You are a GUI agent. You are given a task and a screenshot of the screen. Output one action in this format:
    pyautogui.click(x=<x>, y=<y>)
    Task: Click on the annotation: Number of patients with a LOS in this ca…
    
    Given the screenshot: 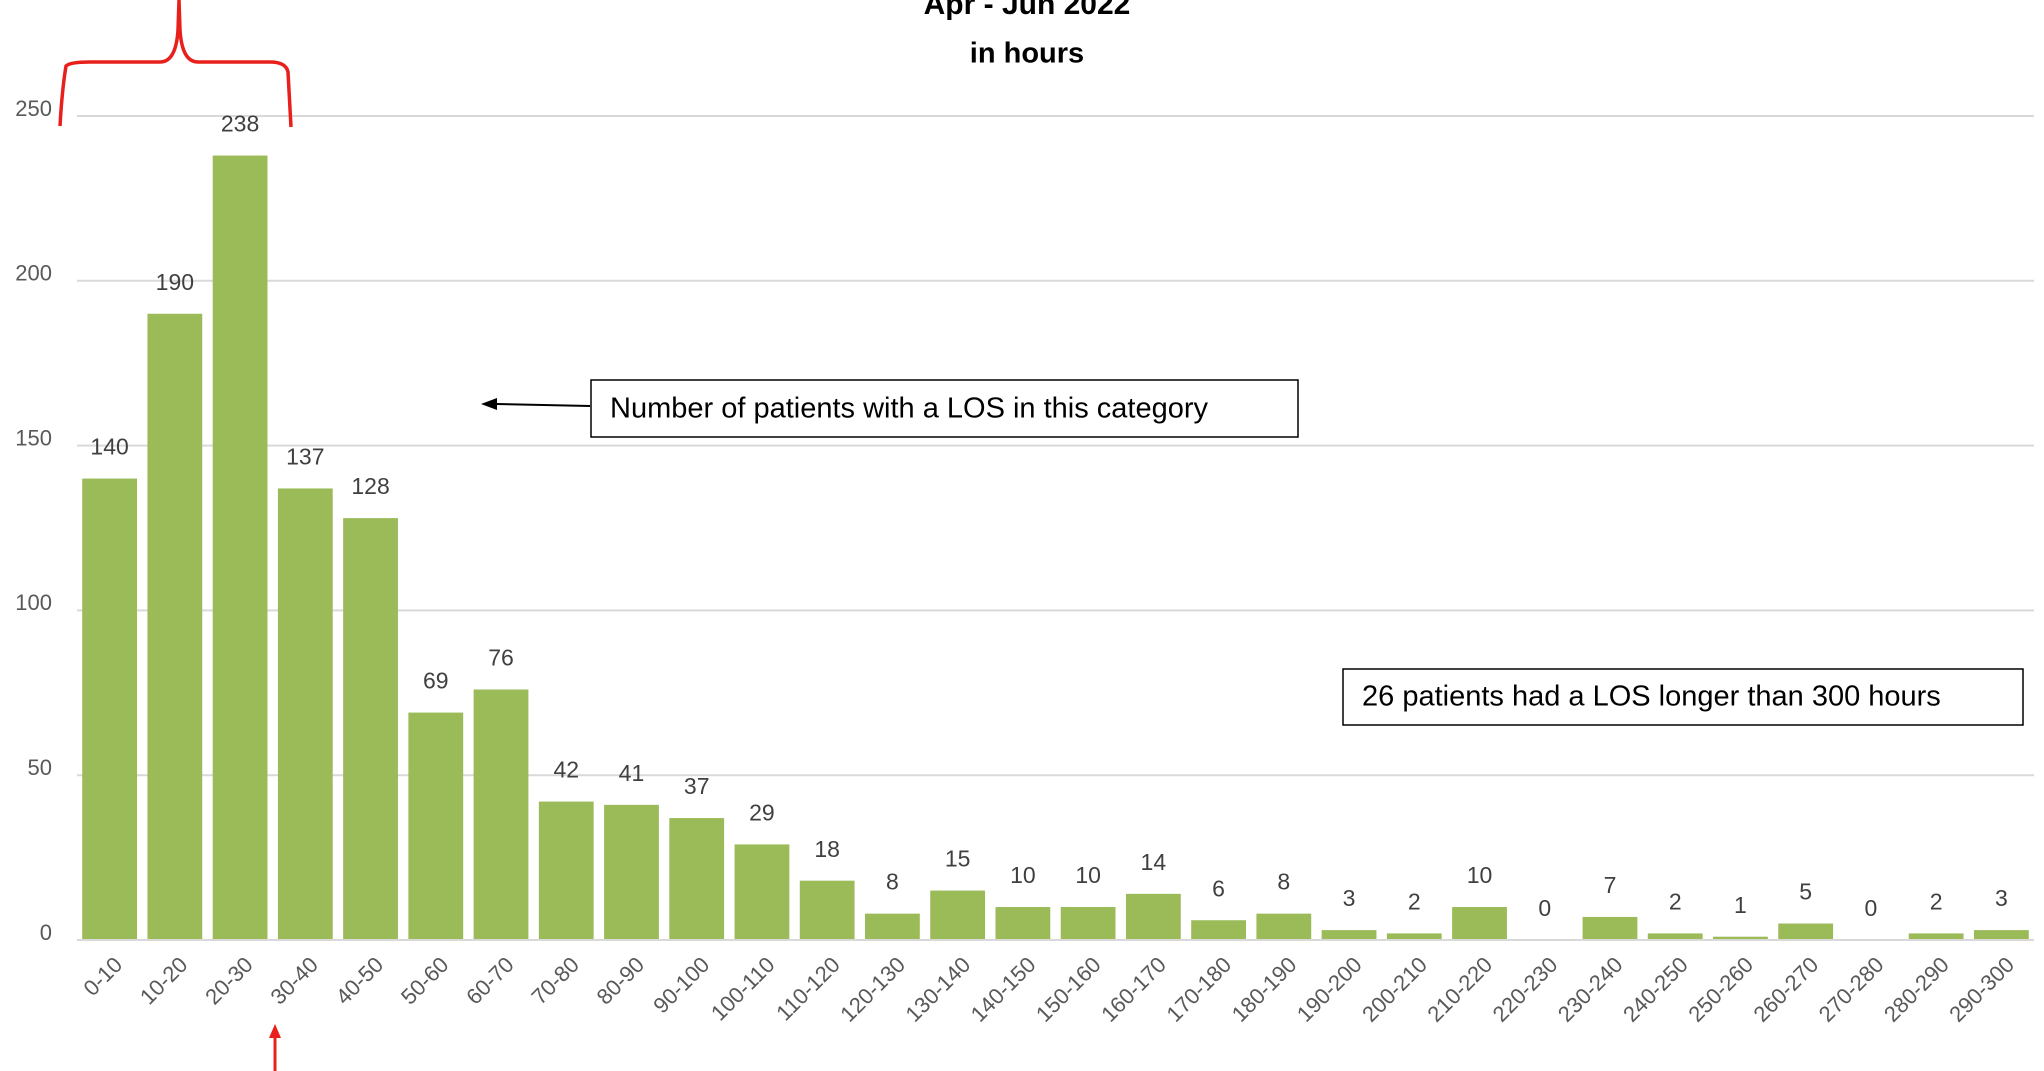 What is the action you would take?
    pyautogui.click(x=909, y=409)
    